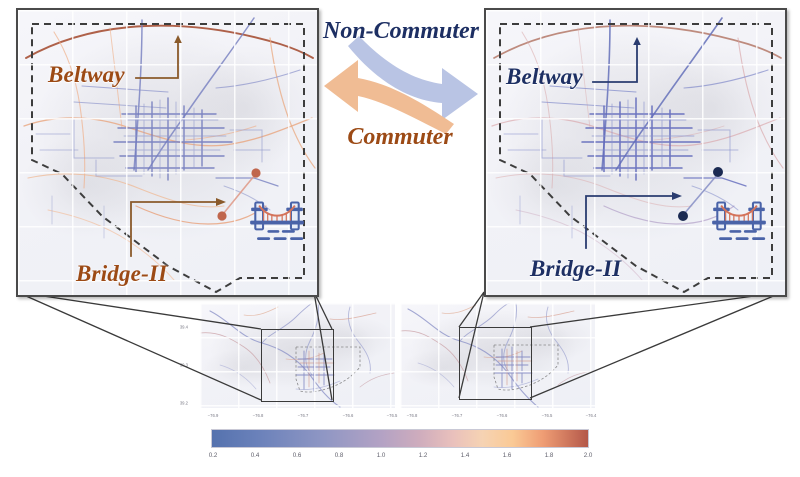 Image resolution: width=800 pixels, height=477 pixels. I want to click on overview-map-commuter, so click(297, 355).